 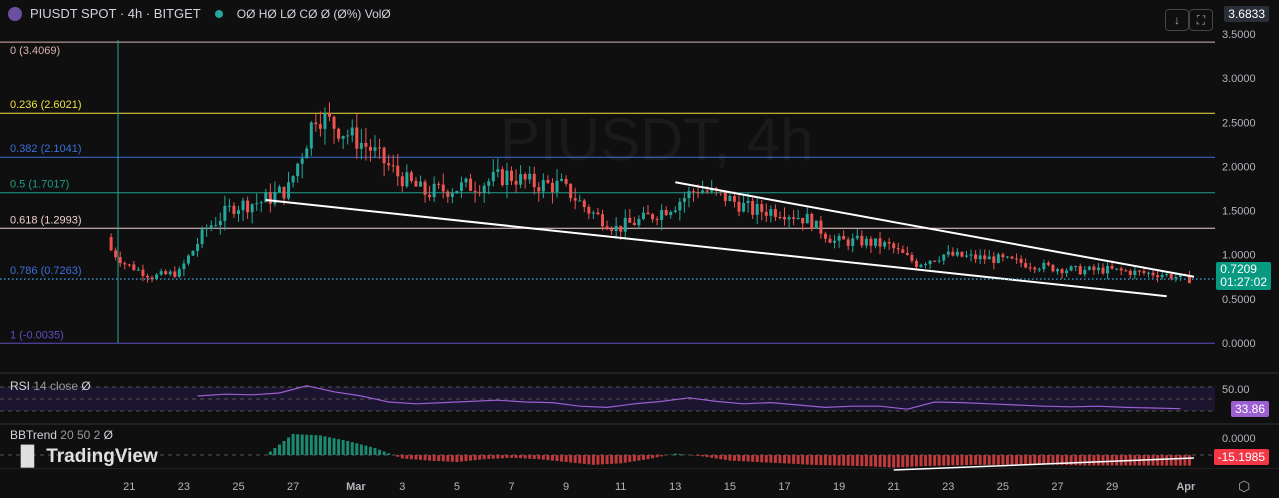 I want to click on rsi-legend: RSI 14 close Ø, so click(x=50, y=386).